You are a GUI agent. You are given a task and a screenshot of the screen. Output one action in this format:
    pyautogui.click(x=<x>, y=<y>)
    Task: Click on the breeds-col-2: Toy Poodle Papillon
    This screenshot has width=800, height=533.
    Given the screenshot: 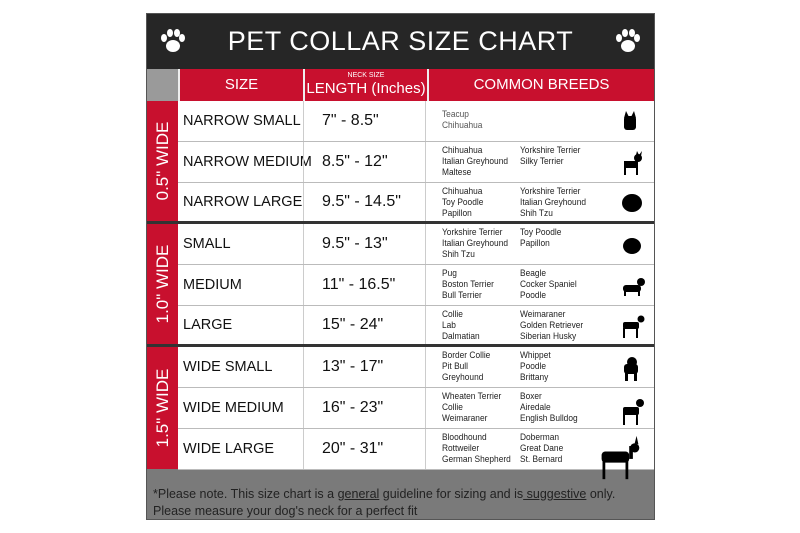 What is the action you would take?
    pyautogui.click(x=541, y=238)
    